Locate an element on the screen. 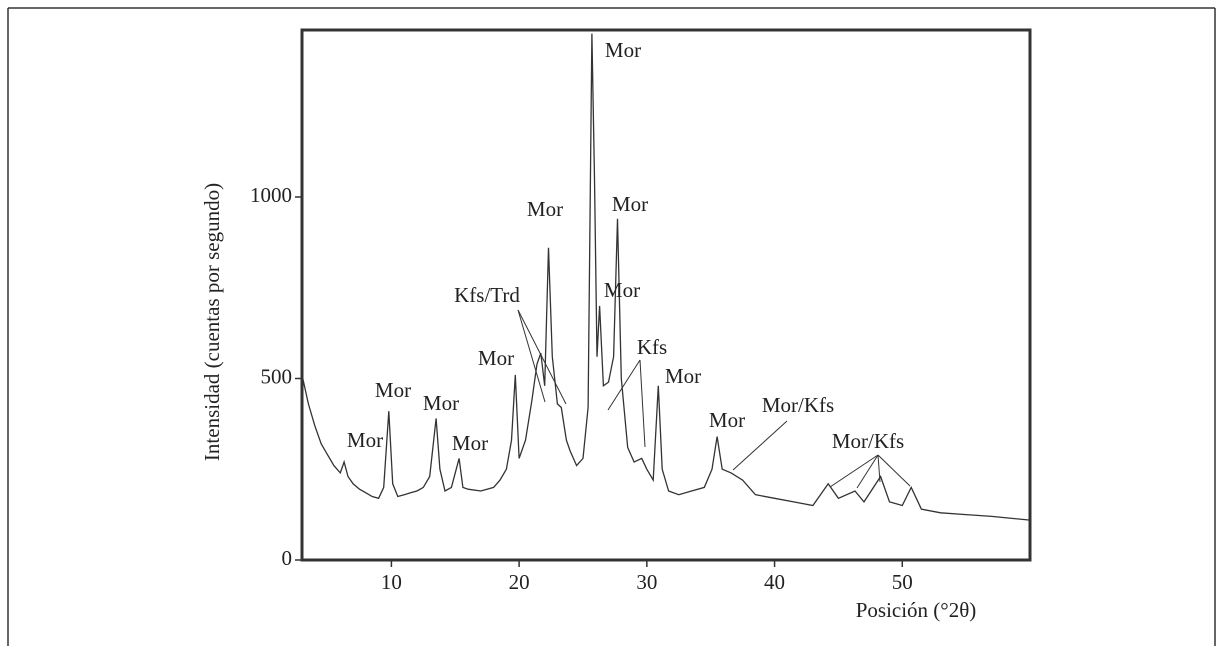 Image resolution: width=1224 pixels, height=646 pixels. x-tick-label: 50 is located at coordinates (902, 582).